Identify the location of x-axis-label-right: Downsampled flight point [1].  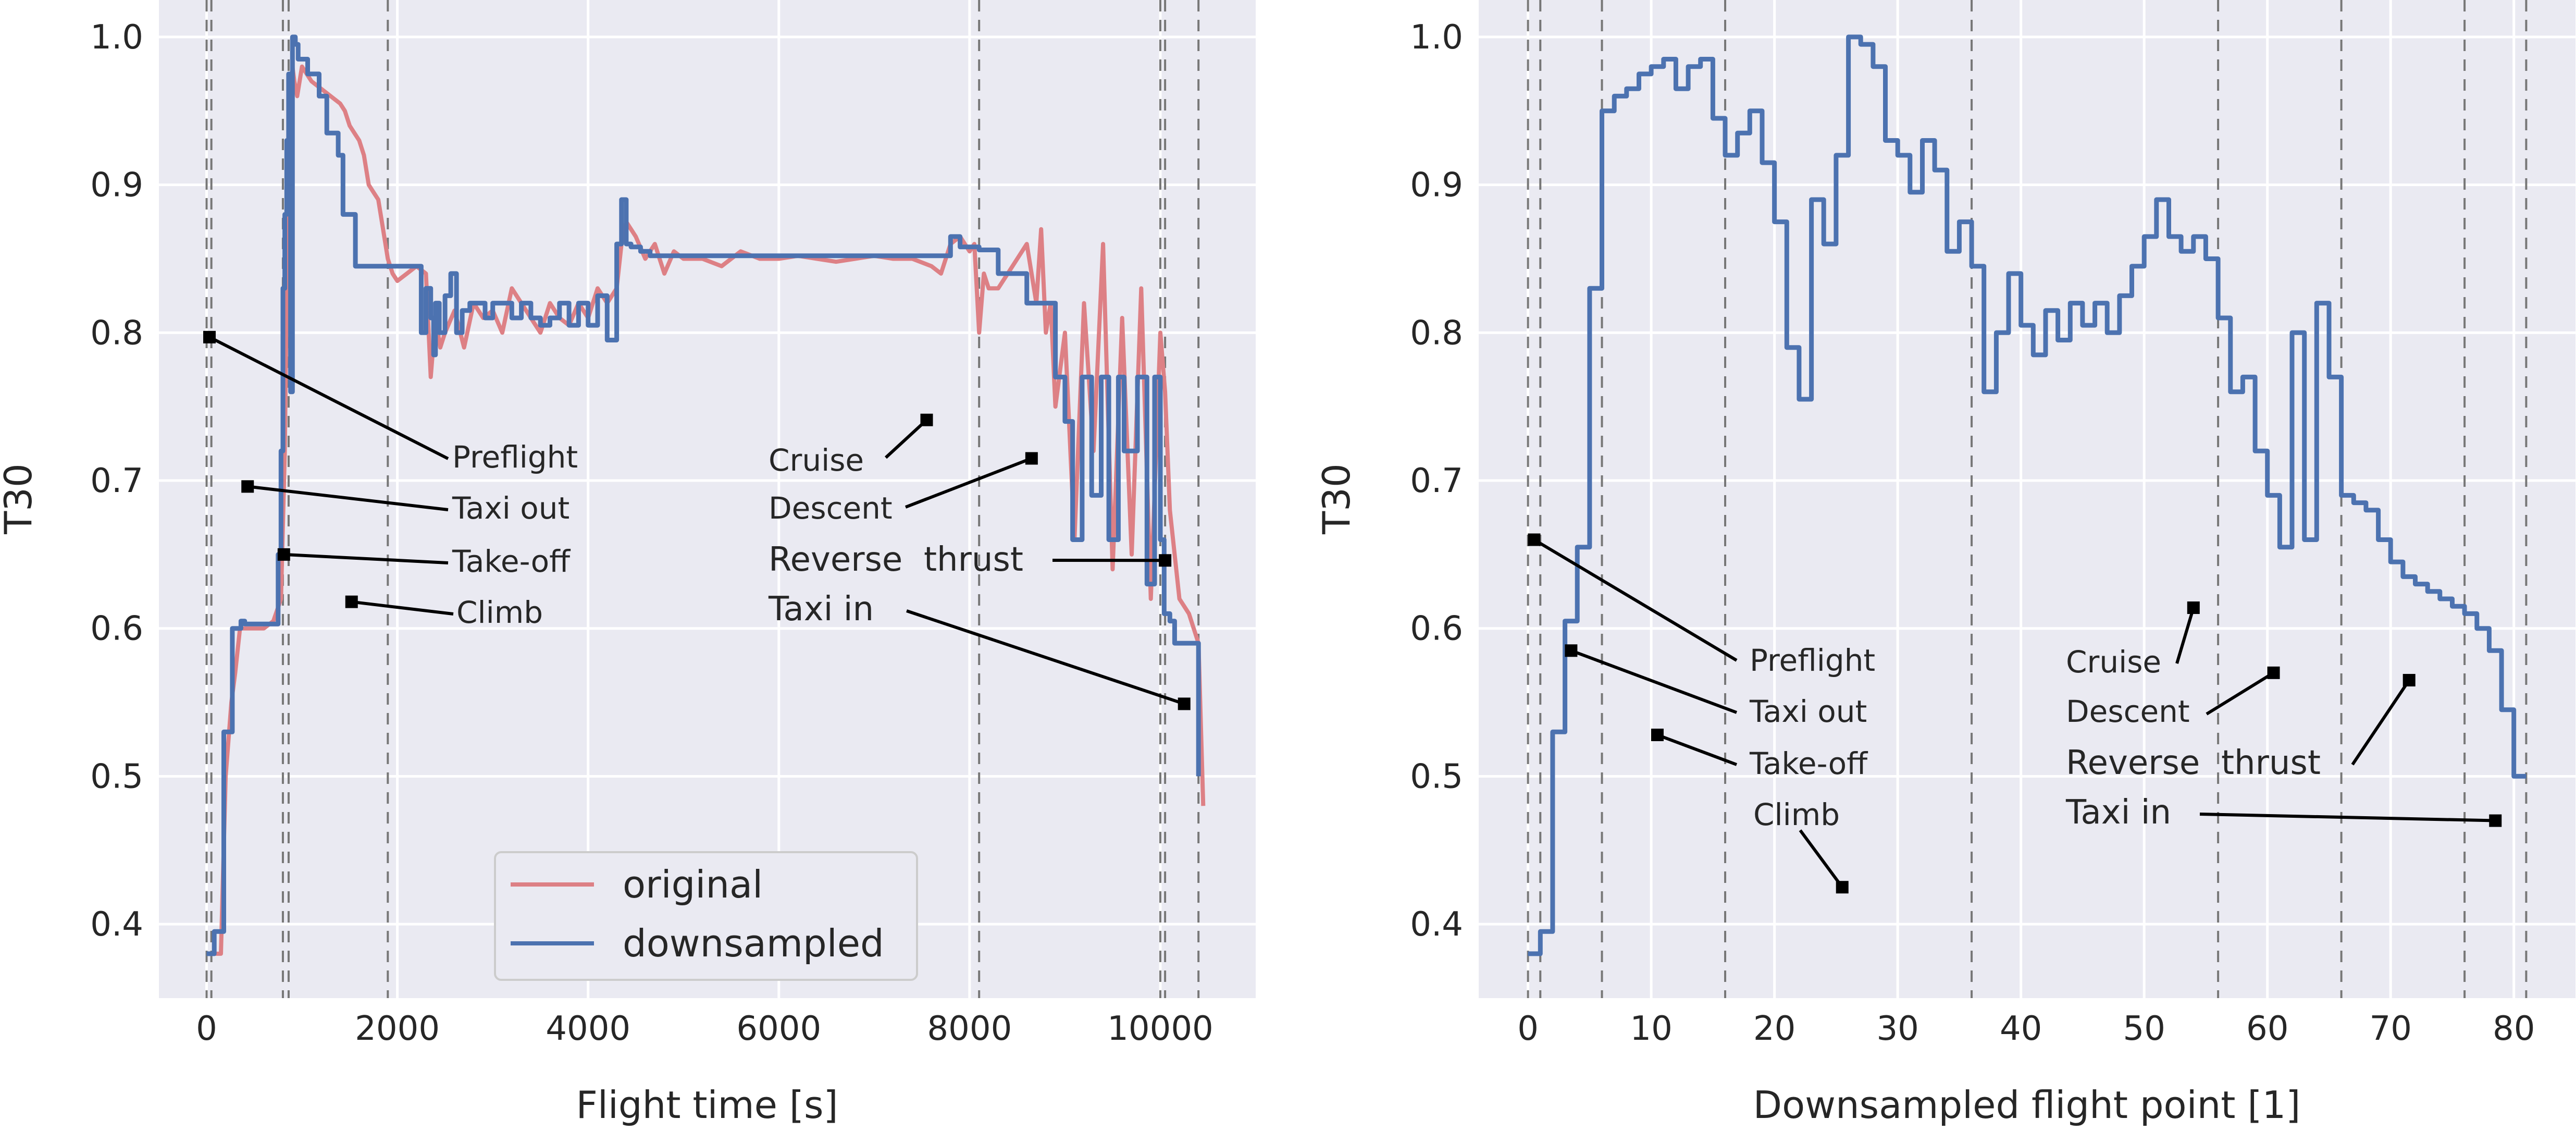
(2027, 1105).